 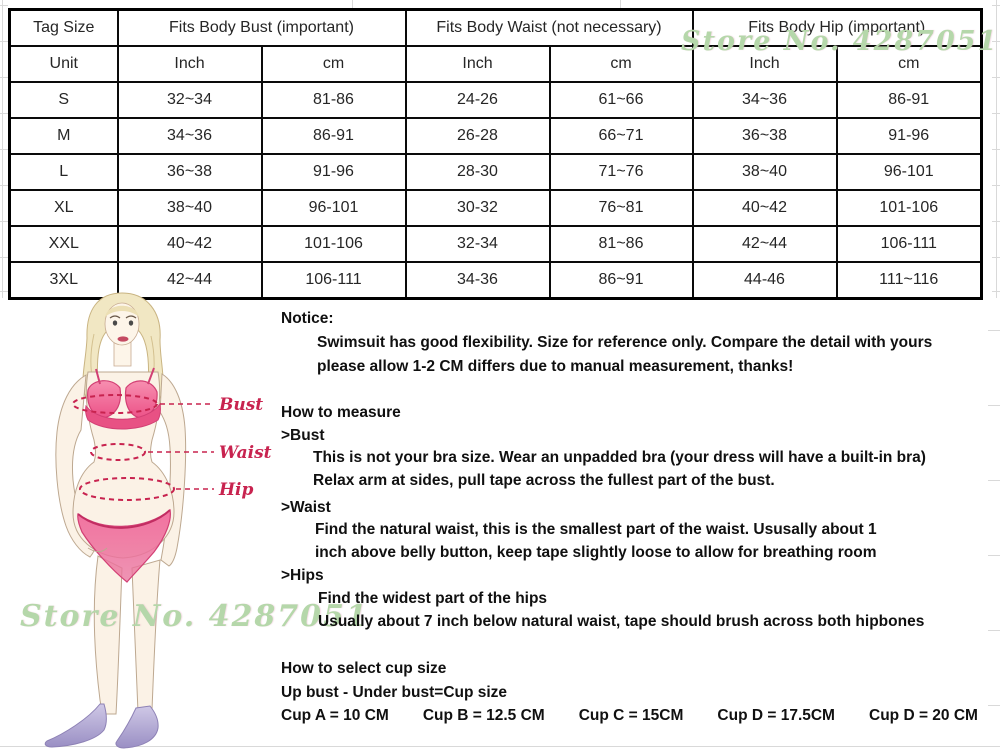 What do you see at coordinates (173, 470) in the screenshot?
I see `figure-right-arm` at bounding box center [173, 470].